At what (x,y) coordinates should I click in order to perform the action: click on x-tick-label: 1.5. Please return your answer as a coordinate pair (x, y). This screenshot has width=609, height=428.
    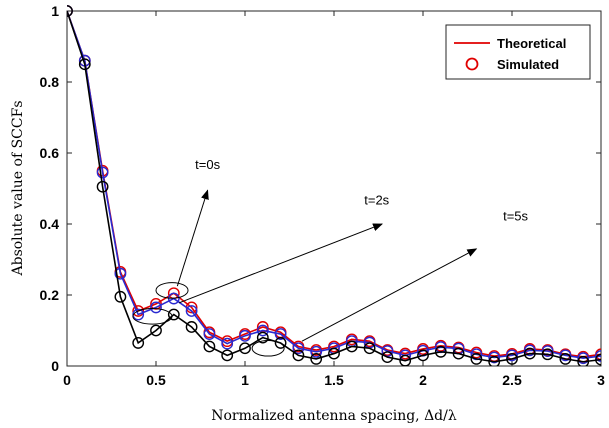
    Looking at the image, I should click on (334, 380).